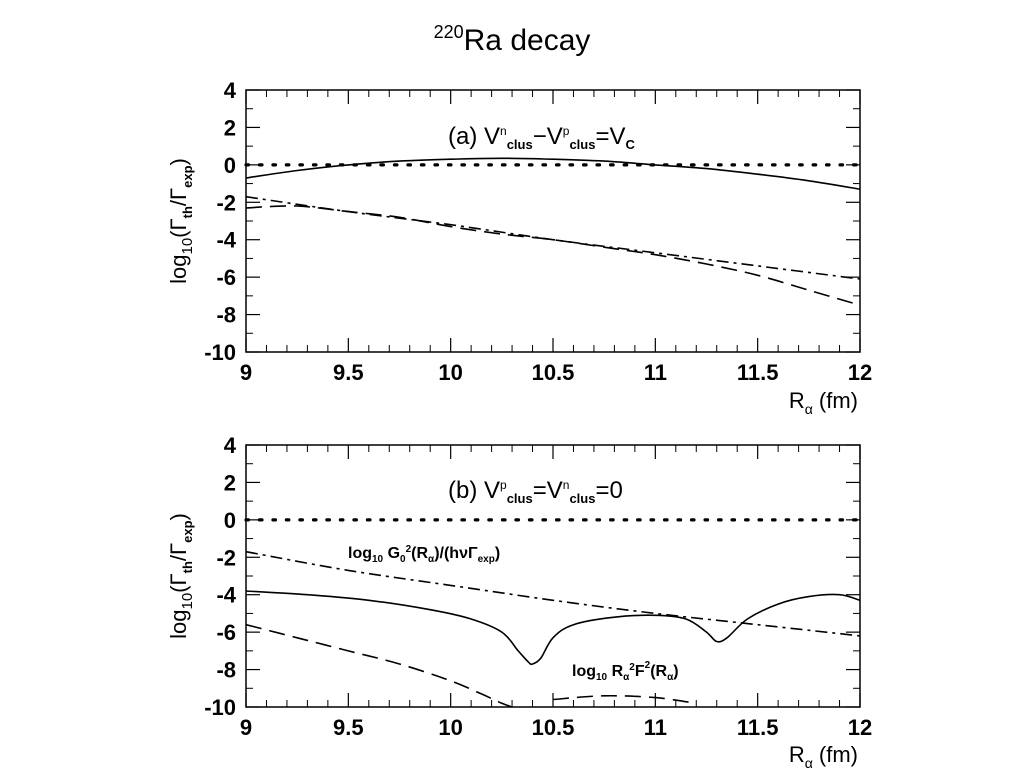 This screenshot has width=1024, height=768. I want to click on title-text: Ra decay, so click(527, 40).